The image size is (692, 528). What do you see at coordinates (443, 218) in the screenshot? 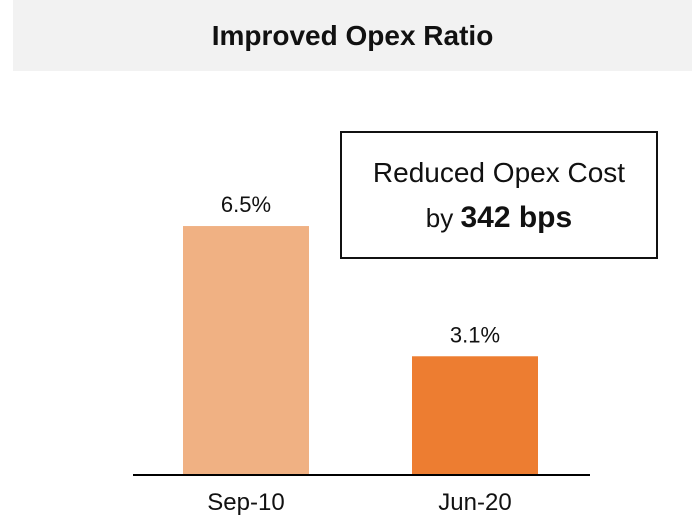
I see `callout-prefix: by` at bounding box center [443, 218].